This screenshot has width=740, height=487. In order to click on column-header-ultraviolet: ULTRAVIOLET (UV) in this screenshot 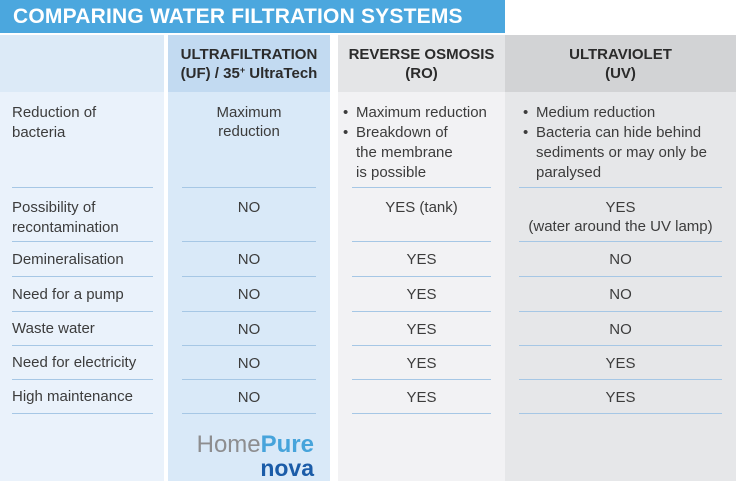, I will do `click(620, 63)`.